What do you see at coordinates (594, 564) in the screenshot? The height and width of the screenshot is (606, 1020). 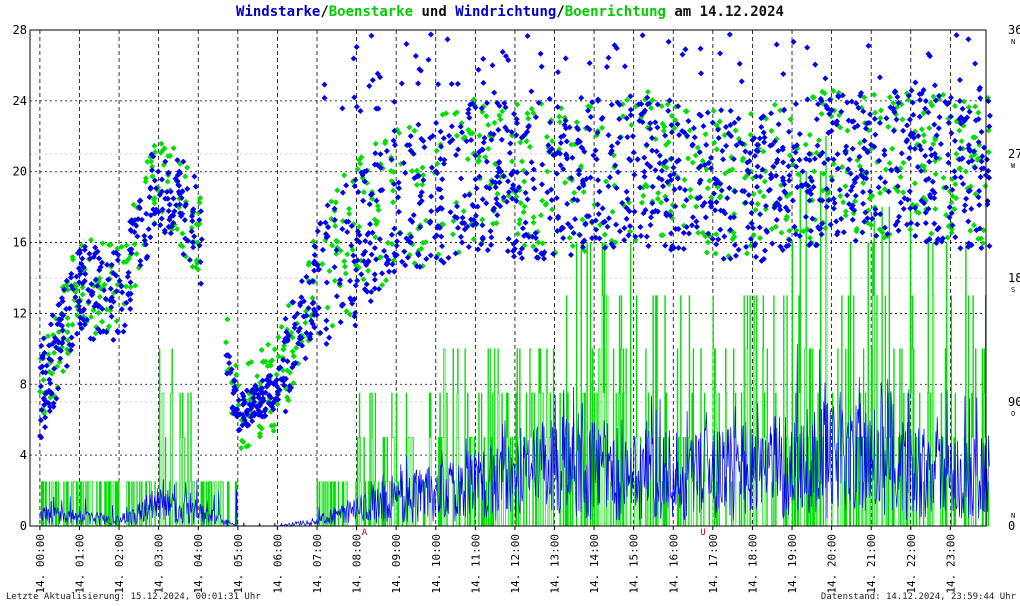 I see `x-tick-label-14: 14. 14:00` at bounding box center [594, 564].